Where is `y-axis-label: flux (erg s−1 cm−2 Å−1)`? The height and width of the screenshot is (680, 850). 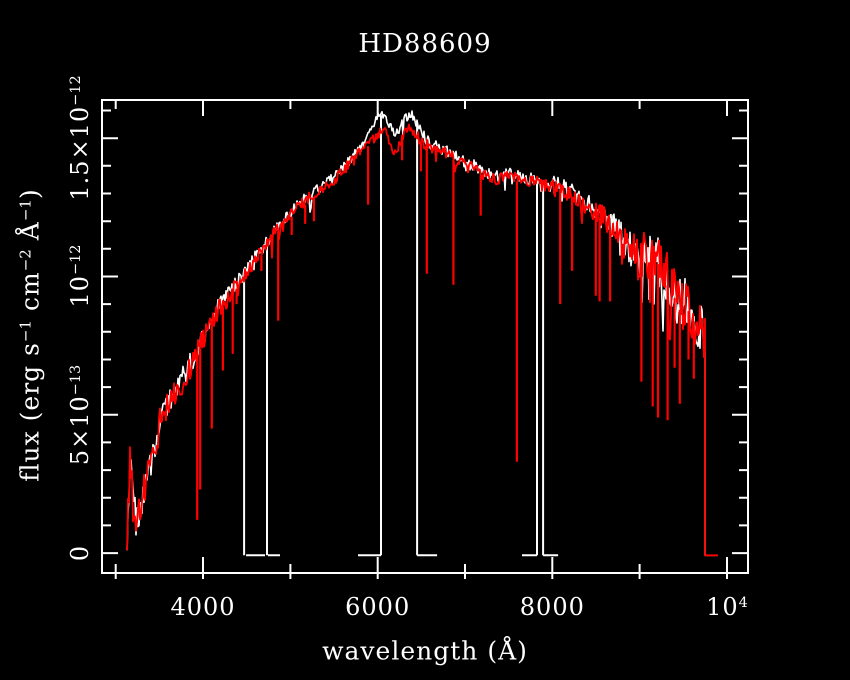
y-axis-label: flux (erg s−1 cm−2 Å−1) is located at coordinates (30, 335).